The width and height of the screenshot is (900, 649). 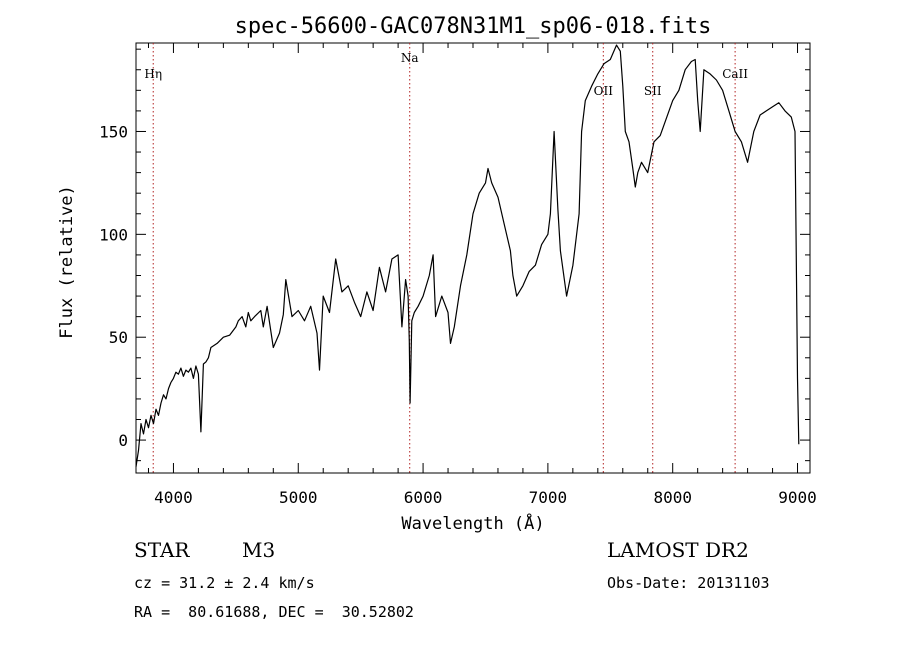 What do you see at coordinates (123, 440) in the screenshot?
I see `y-tick-label: 0` at bounding box center [123, 440].